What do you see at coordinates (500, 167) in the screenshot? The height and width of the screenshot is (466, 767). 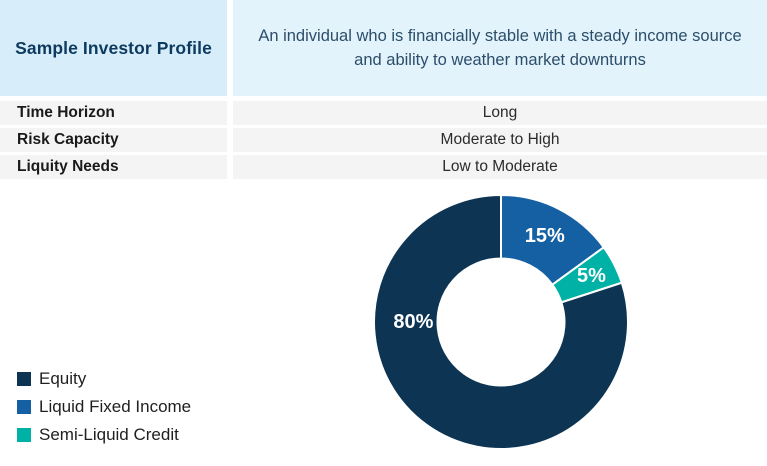 I see `row-value: Low to Moderate` at bounding box center [500, 167].